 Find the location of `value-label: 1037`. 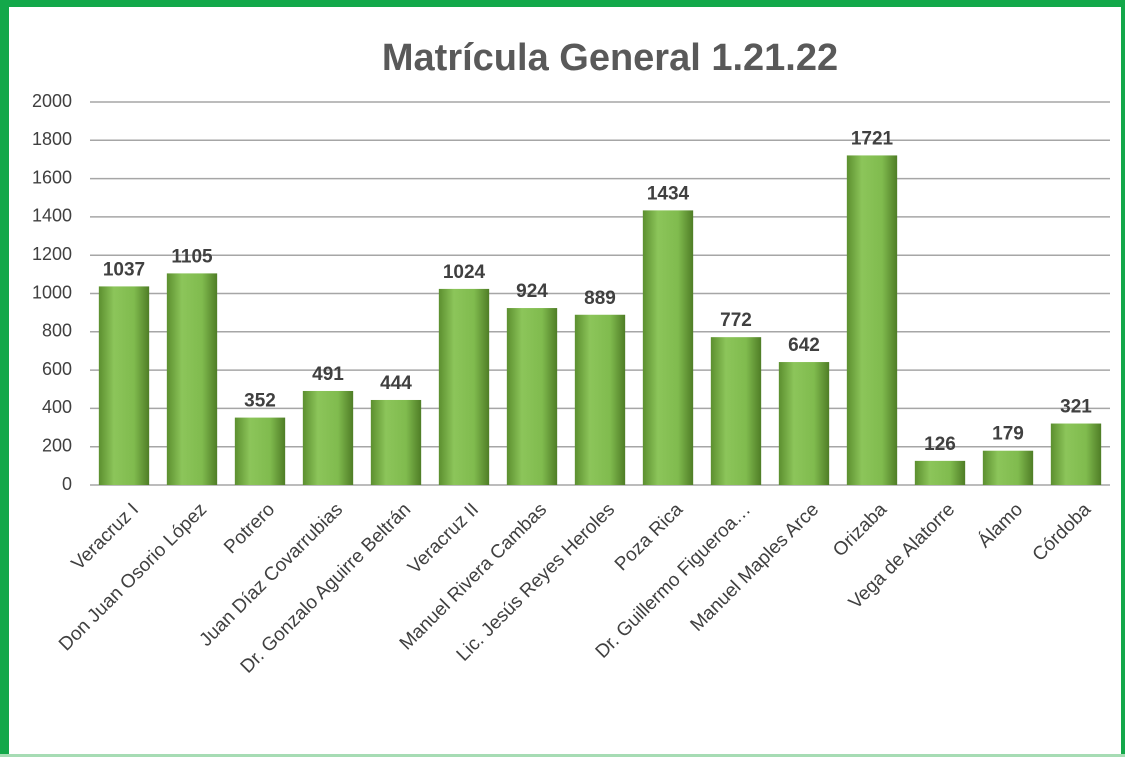

value-label: 1037 is located at coordinates (124, 269).